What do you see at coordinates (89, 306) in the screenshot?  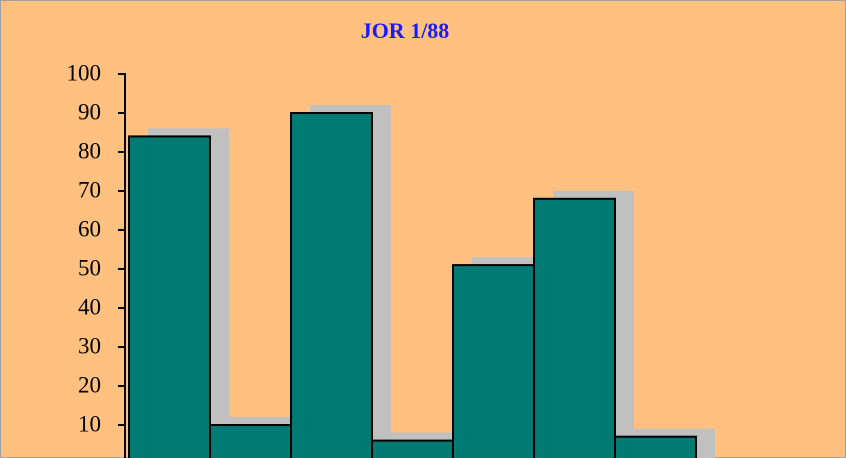 I see `y-tick-label: 40` at bounding box center [89, 306].